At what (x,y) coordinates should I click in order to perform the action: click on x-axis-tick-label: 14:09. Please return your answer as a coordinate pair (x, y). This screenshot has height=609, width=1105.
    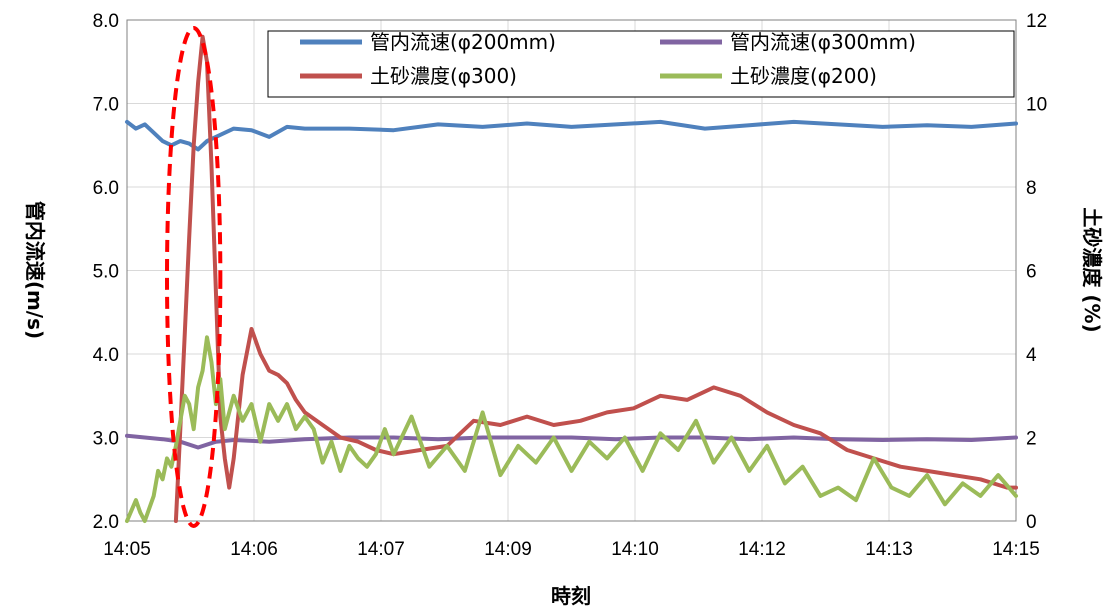
    Looking at the image, I should click on (508, 549).